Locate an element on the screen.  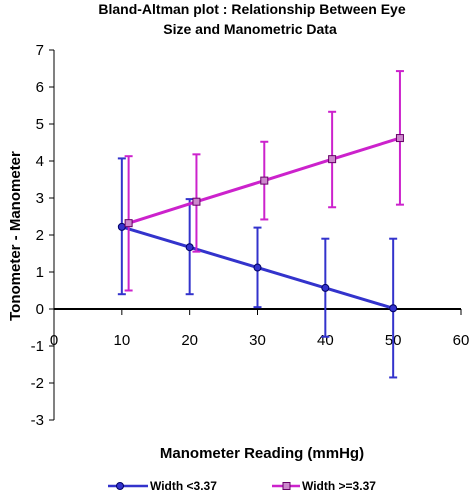
y-tick-label: -1 is located at coordinates (37, 346).